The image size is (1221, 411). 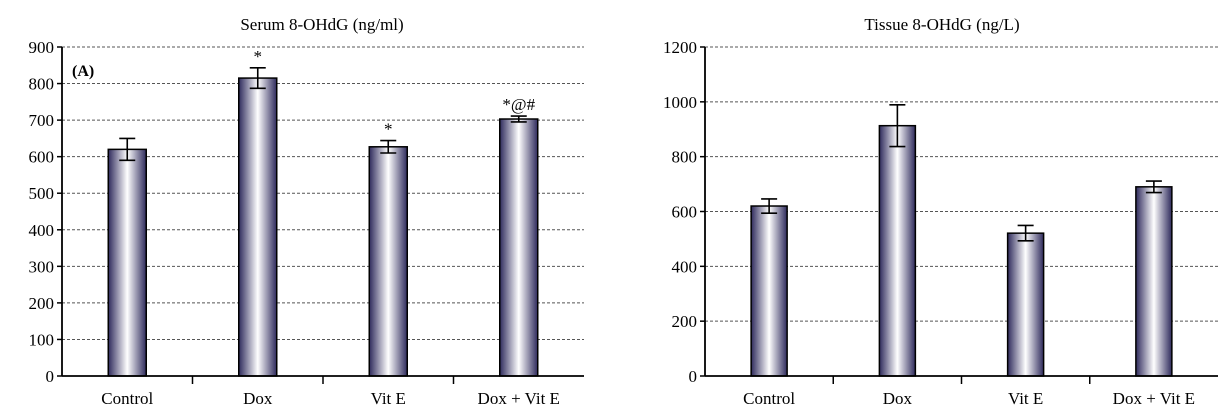 I want to click on chart-title: Tissue 8-OHdG (ng/L), so click(x=941, y=24).